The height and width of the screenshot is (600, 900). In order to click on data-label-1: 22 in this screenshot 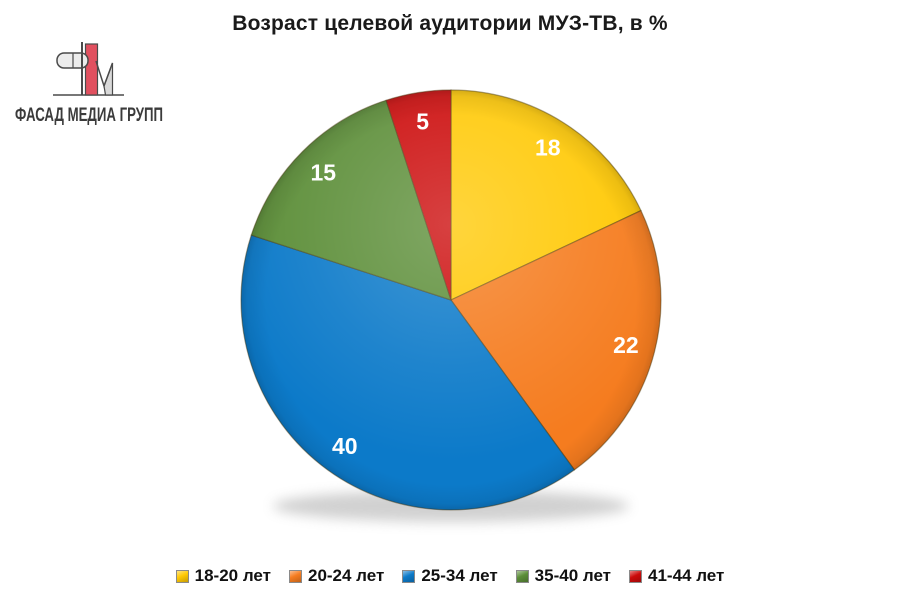, I will do `click(626, 345)`.